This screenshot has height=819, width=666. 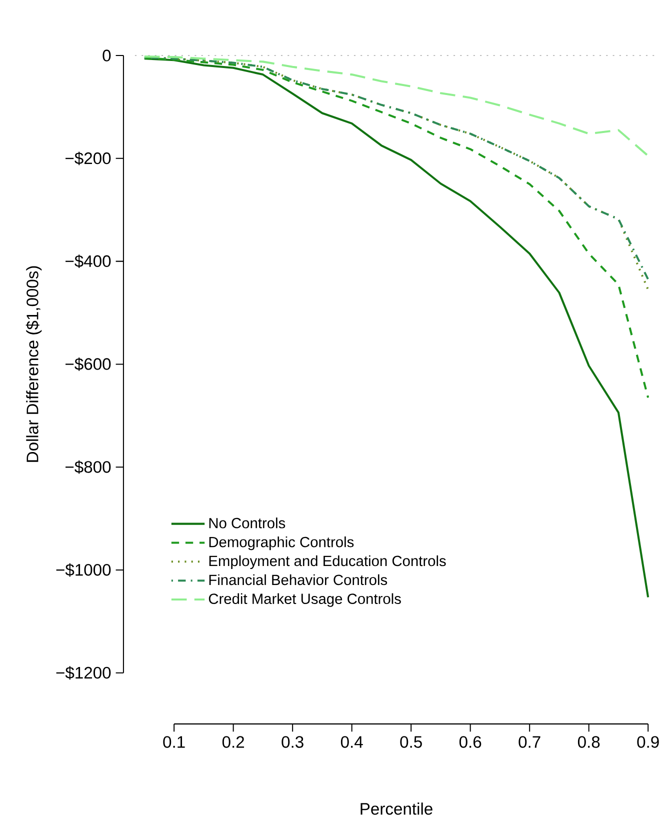 What do you see at coordinates (304, 600) in the screenshot?
I see `legend-label: Credit Market Usage Controls` at bounding box center [304, 600].